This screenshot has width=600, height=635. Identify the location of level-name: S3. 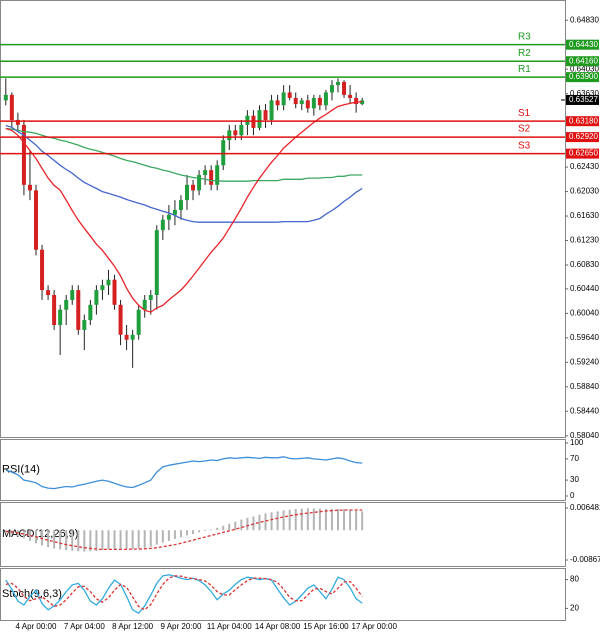
(524, 145).